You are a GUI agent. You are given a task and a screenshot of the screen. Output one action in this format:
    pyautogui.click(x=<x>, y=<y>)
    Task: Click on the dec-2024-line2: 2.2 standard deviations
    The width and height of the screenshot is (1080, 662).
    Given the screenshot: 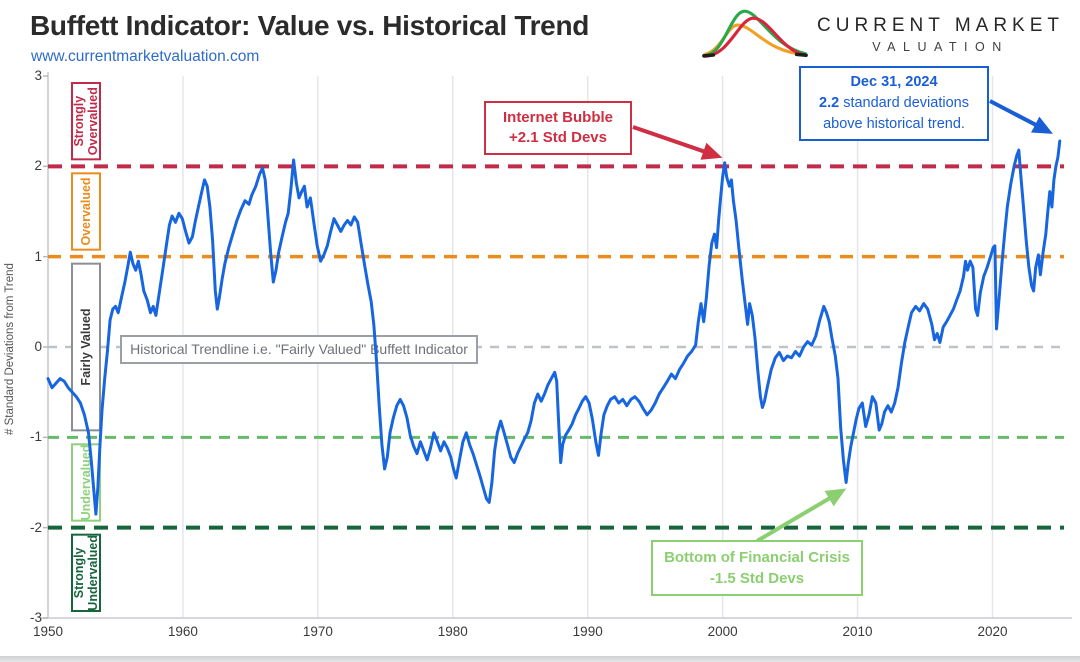 What is the action you would take?
    pyautogui.click(x=894, y=103)
    